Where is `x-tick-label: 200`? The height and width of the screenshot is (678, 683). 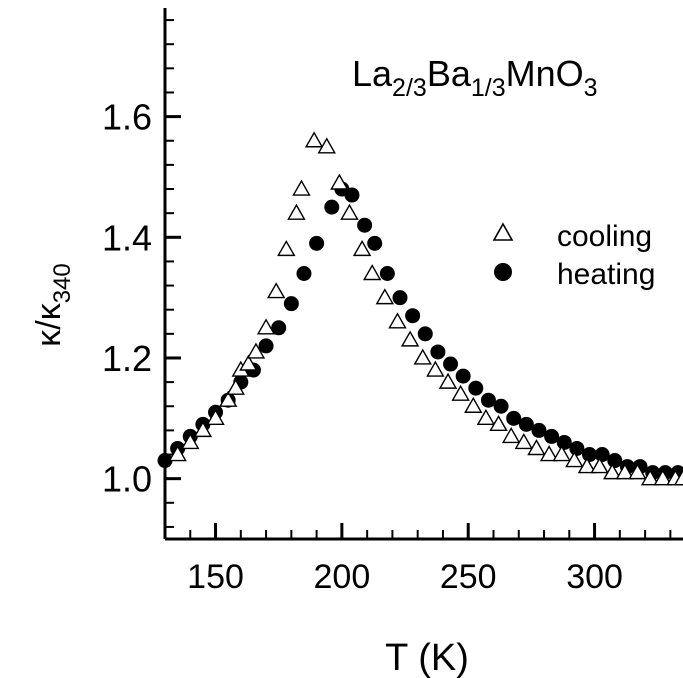 x-tick-label: 200 is located at coordinates (342, 577).